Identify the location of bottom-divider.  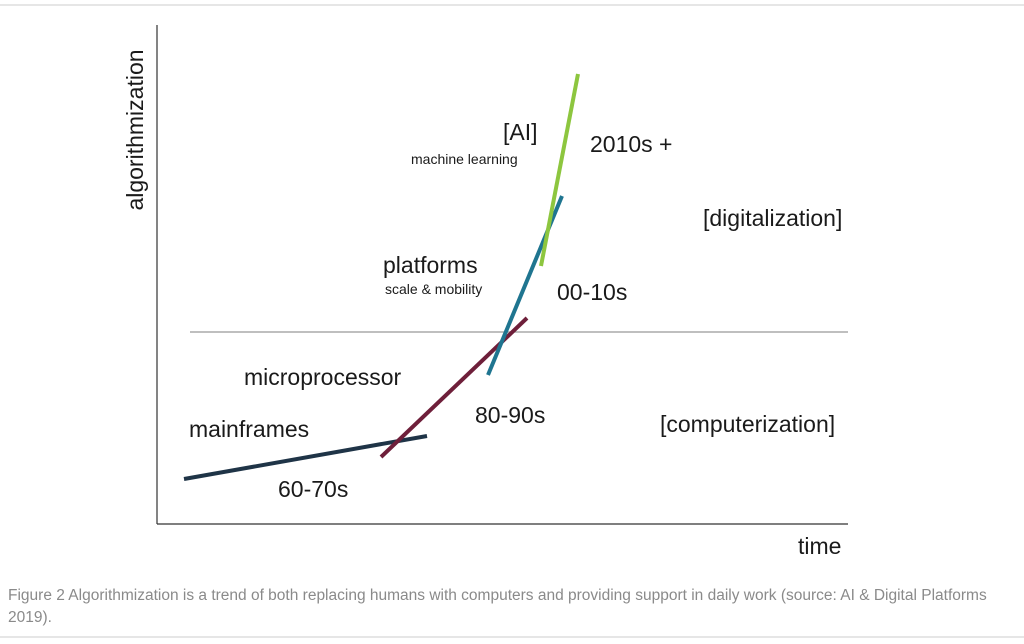
(512, 637).